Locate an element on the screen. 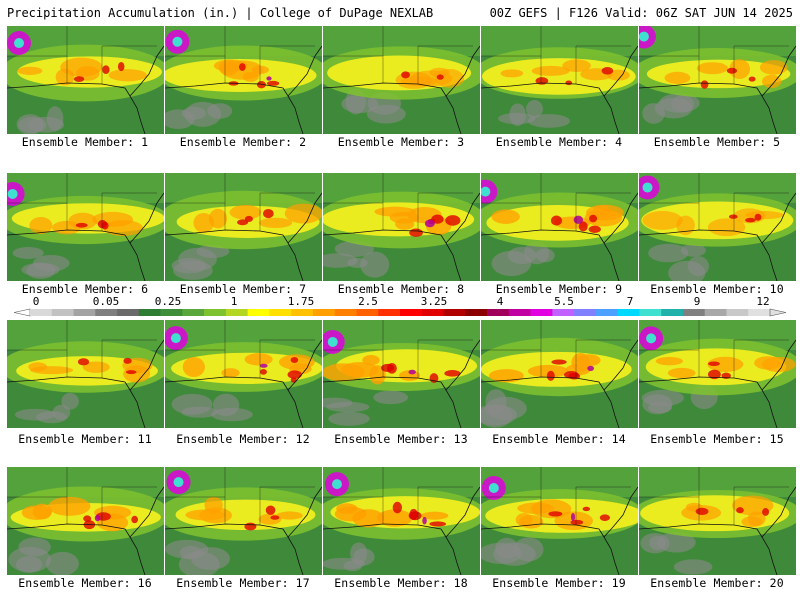 The width and height of the screenshot is (800, 600). ensemble-member-label: Ensemble Member: 6 is located at coordinates (85, 289).